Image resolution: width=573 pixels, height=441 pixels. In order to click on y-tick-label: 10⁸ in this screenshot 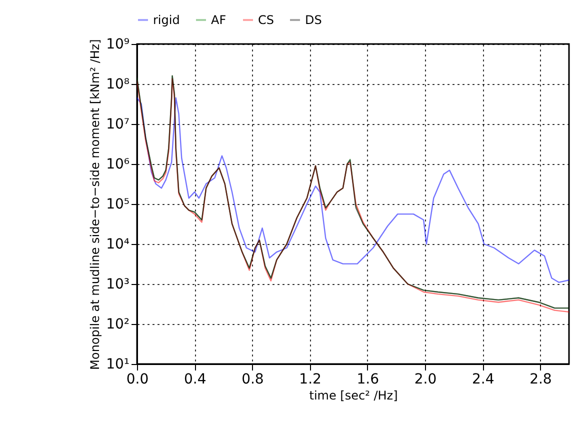, I will do `click(118, 84)`.